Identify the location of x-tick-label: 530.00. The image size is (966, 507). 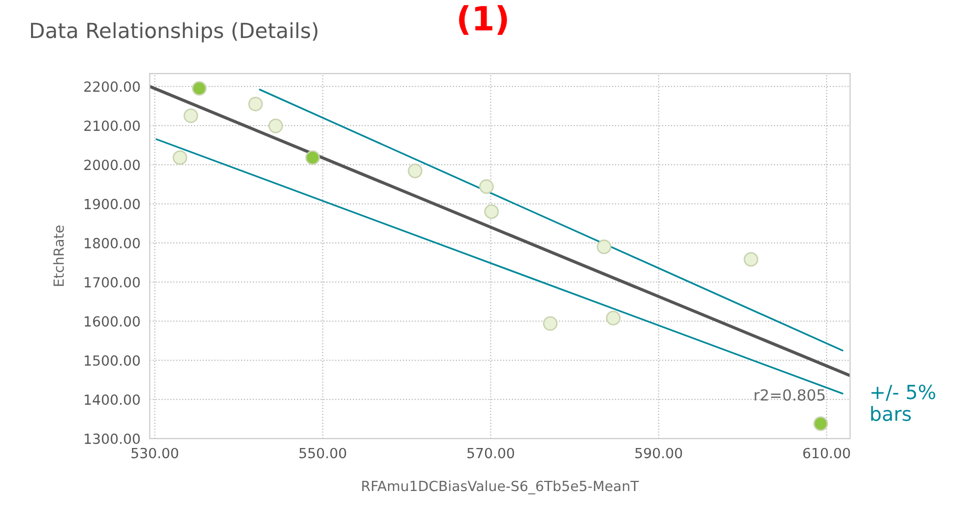
(155, 453).